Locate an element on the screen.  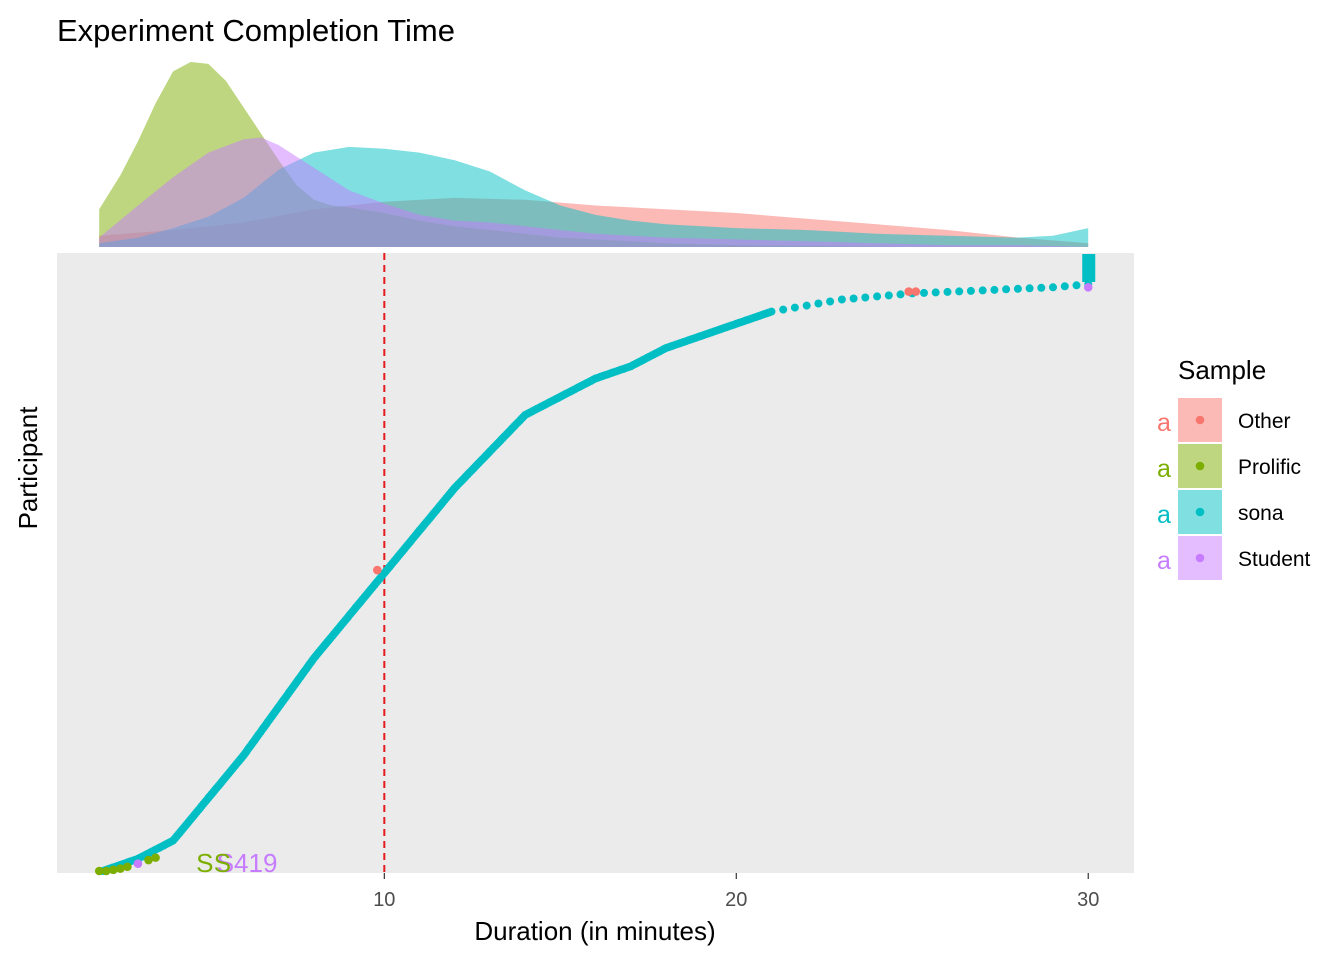
legend-point-sona is located at coordinates (1200, 512).